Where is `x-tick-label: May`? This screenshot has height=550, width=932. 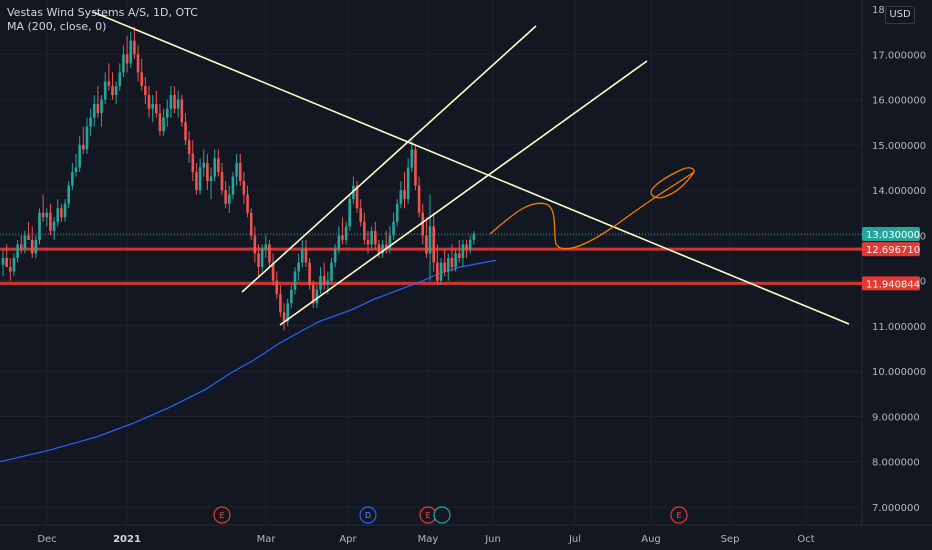
x-tick-label: May is located at coordinates (428, 539).